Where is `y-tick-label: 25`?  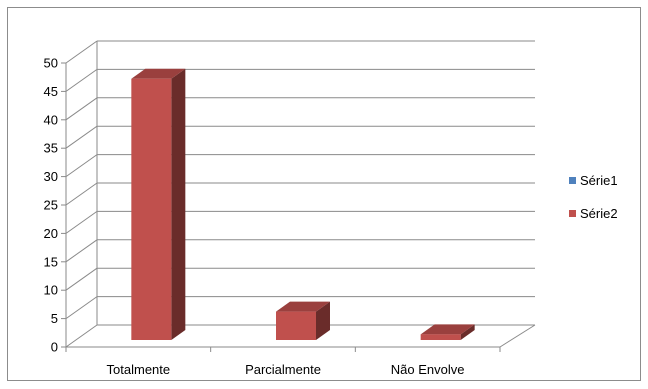 y-tick-label: 25 is located at coordinates (51, 205).